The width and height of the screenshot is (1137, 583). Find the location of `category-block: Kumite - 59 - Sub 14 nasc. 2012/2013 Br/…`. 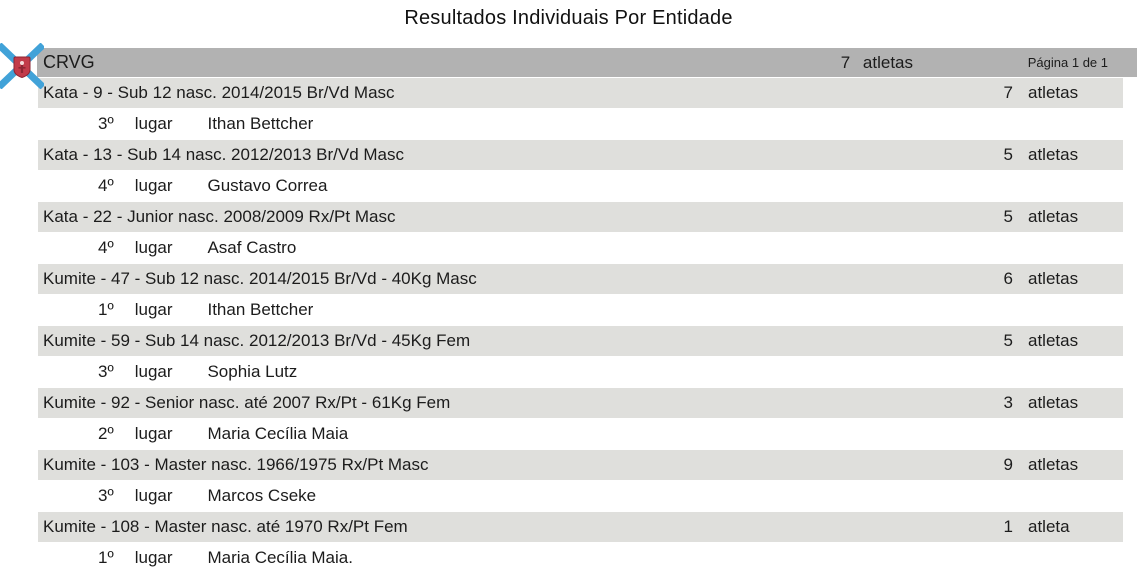

category-block: Kumite - 59 - Sub 14 nasc. 2012/2013 Br/… is located at coordinates (568, 357).